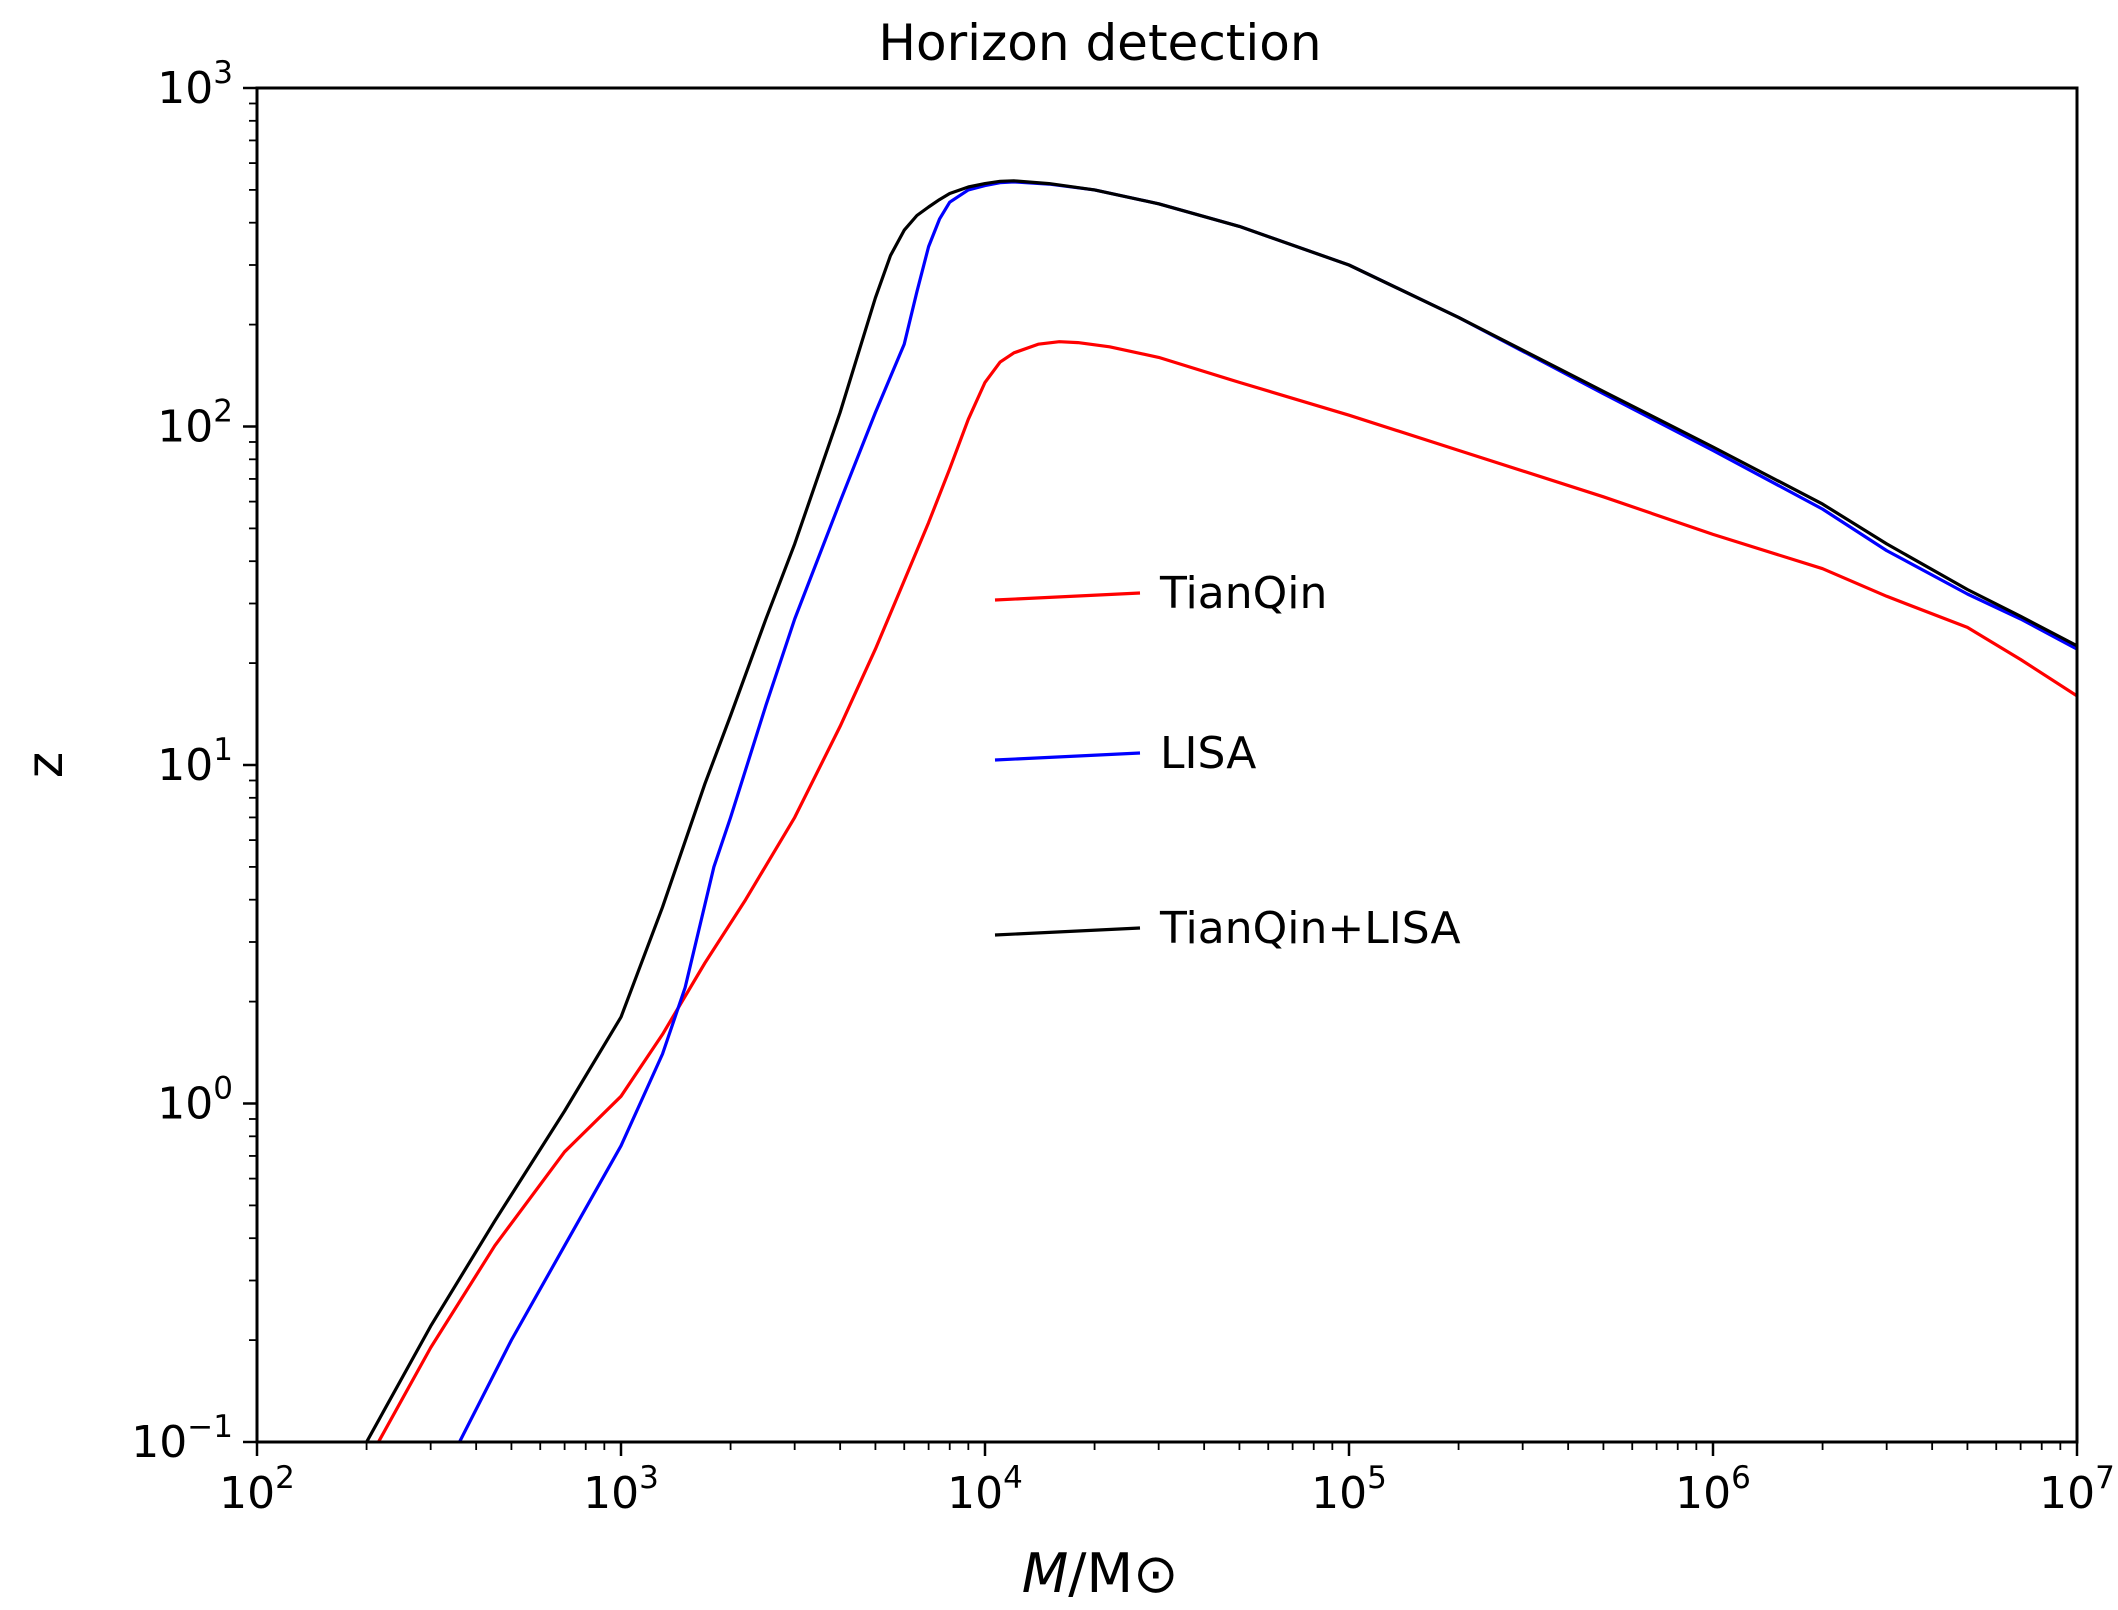 This screenshot has height=1610, width=2118. Describe the element at coordinates (1123, 1573) in the screenshot. I see `x-axis-label-rest: /M⊙` at that location.